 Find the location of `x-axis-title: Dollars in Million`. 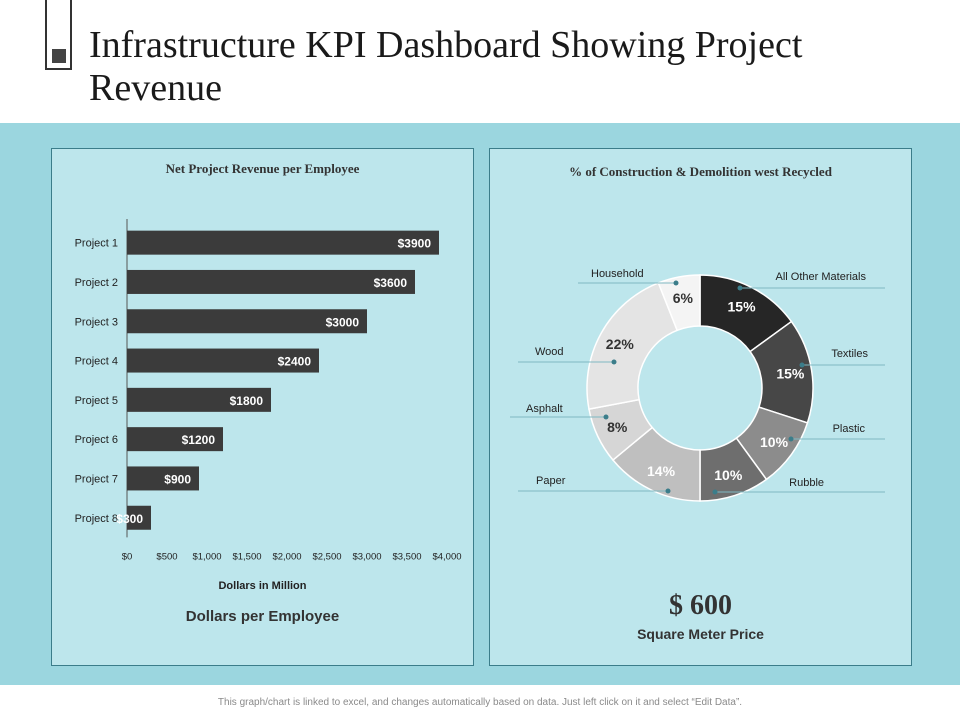

x-axis-title: Dollars in Million is located at coordinates (262, 586).